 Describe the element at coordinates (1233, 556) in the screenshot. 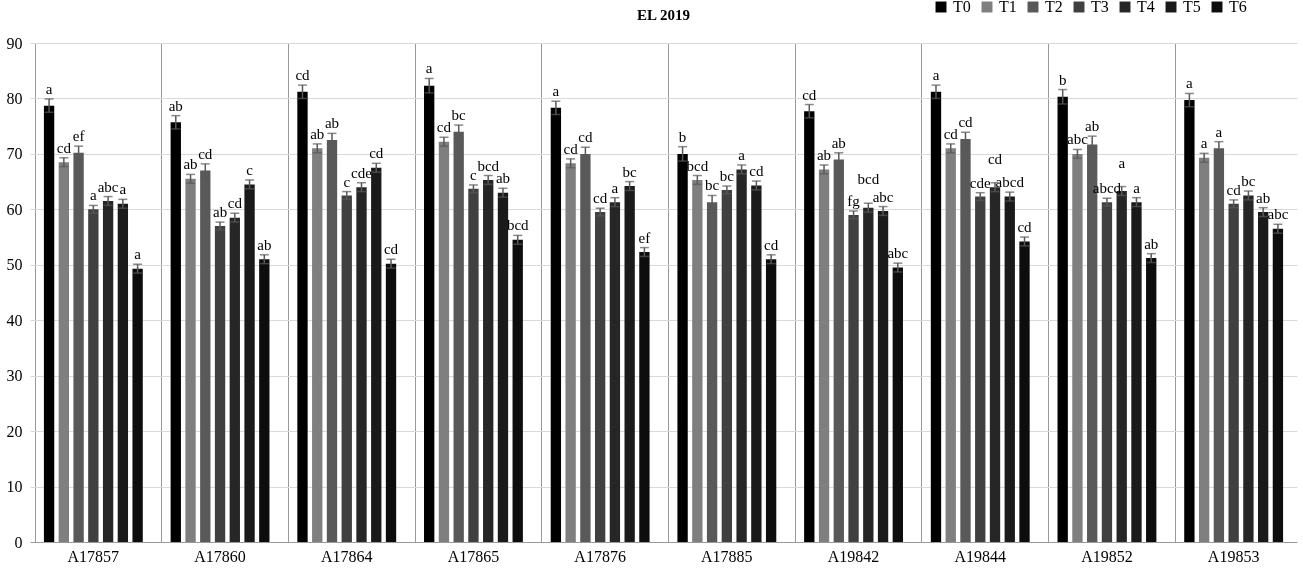

I see `x-tick-label: A19853` at that location.